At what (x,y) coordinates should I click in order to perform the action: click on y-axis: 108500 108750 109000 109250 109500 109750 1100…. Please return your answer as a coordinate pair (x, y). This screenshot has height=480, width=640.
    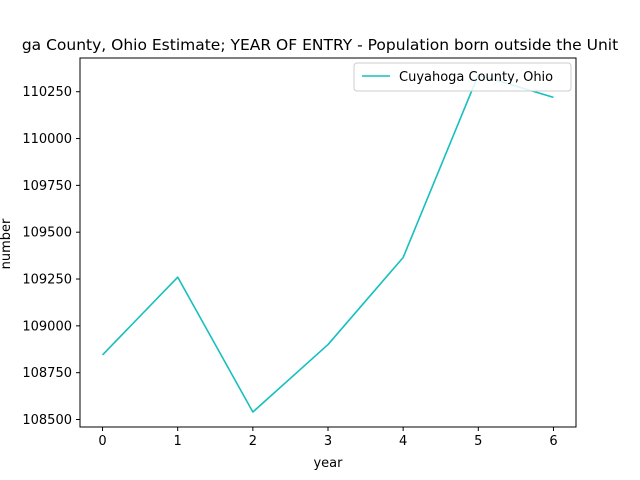
    Looking at the image, I should click on (51, 256).